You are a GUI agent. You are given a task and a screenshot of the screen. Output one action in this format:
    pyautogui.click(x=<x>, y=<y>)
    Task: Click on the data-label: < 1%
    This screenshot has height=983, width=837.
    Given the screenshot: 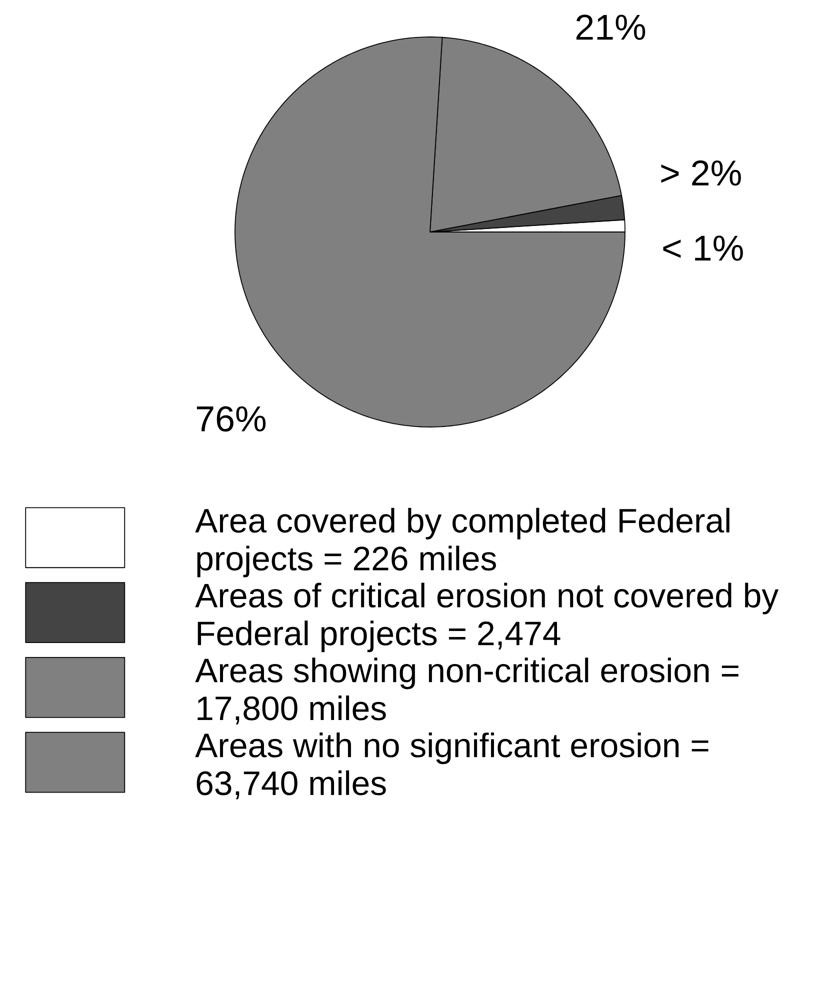 What is the action you would take?
    pyautogui.click(x=703, y=248)
    